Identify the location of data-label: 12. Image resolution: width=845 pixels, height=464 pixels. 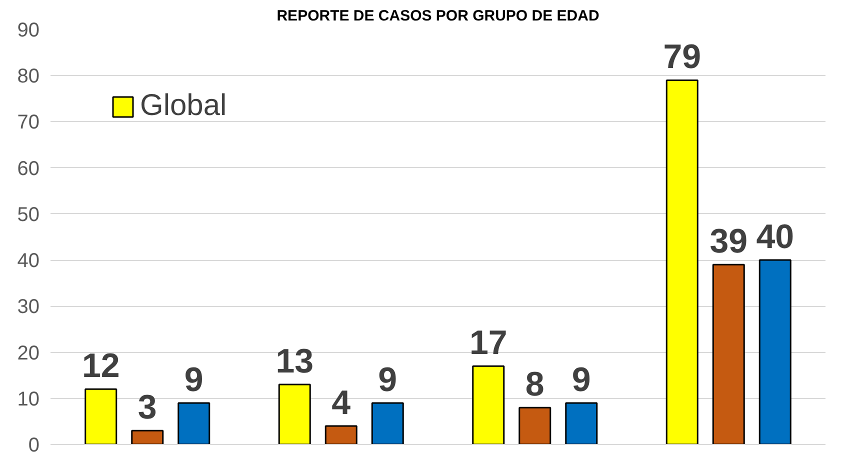
(101, 366).